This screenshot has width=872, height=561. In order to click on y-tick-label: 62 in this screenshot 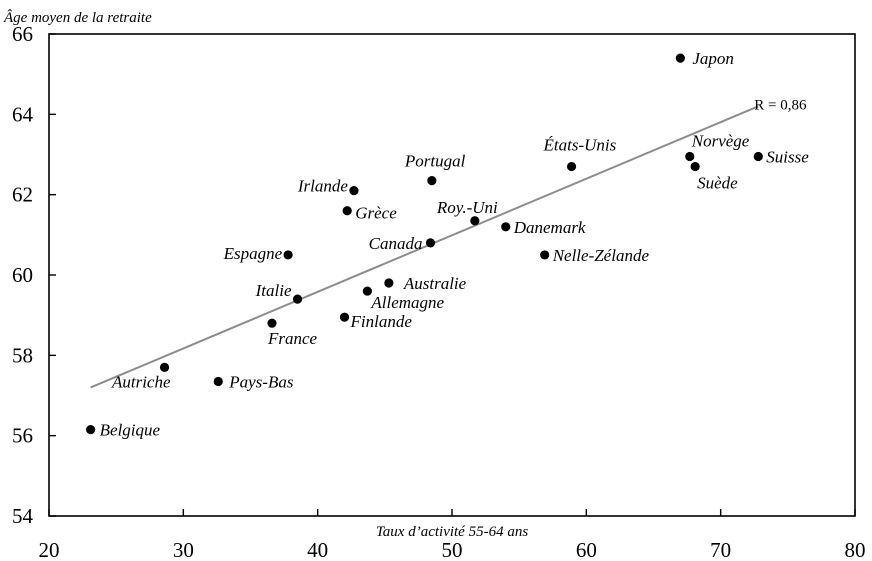, I will do `click(22, 195)`.